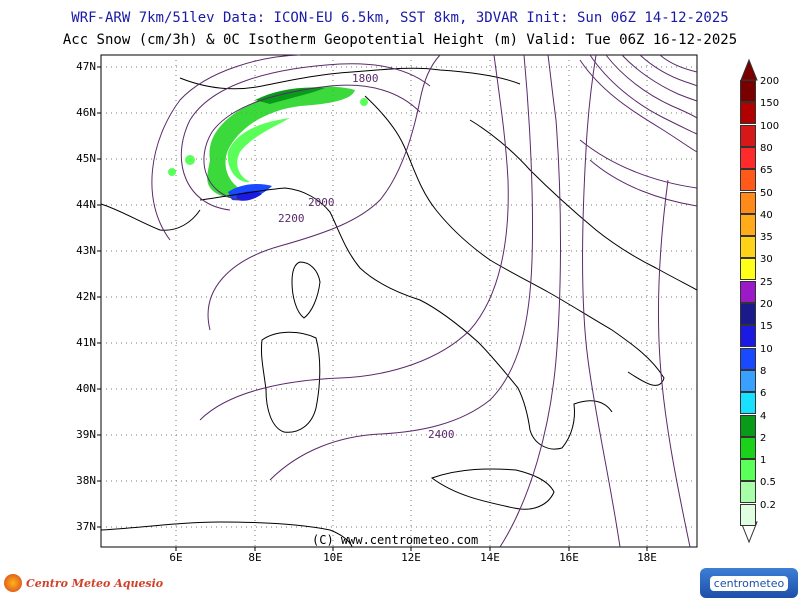 This screenshot has height=600, width=800. I want to click on logo-right: centrometeo, so click(749, 583).